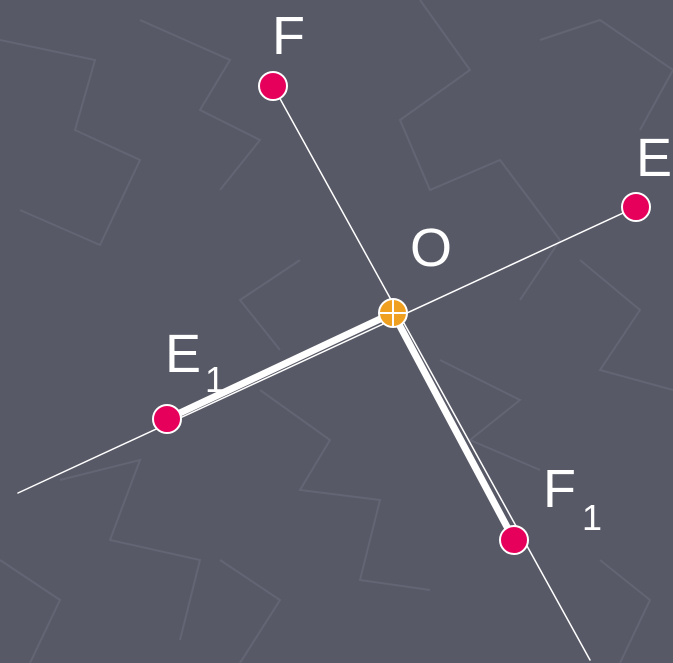 This screenshot has width=673, height=663. Describe the element at coordinates (288, 36) in the screenshot. I see `label-f: F` at that location.